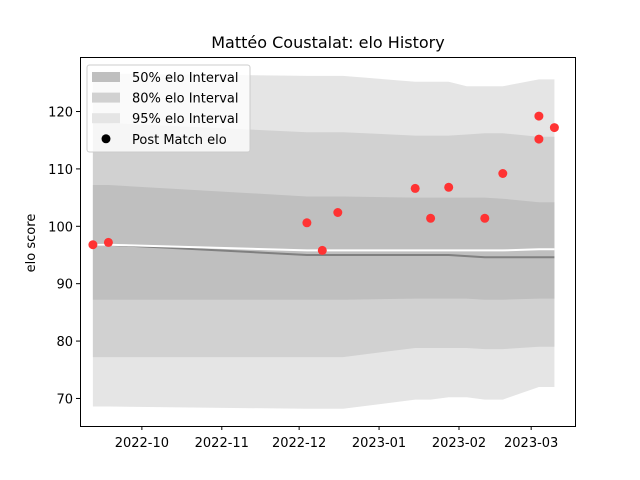 Image resolution: width=640 pixels, height=480 pixels. What do you see at coordinates (179, 140) in the screenshot?
I see `legend-entry-label: Post Match elo` at bounding box center [179, 140].